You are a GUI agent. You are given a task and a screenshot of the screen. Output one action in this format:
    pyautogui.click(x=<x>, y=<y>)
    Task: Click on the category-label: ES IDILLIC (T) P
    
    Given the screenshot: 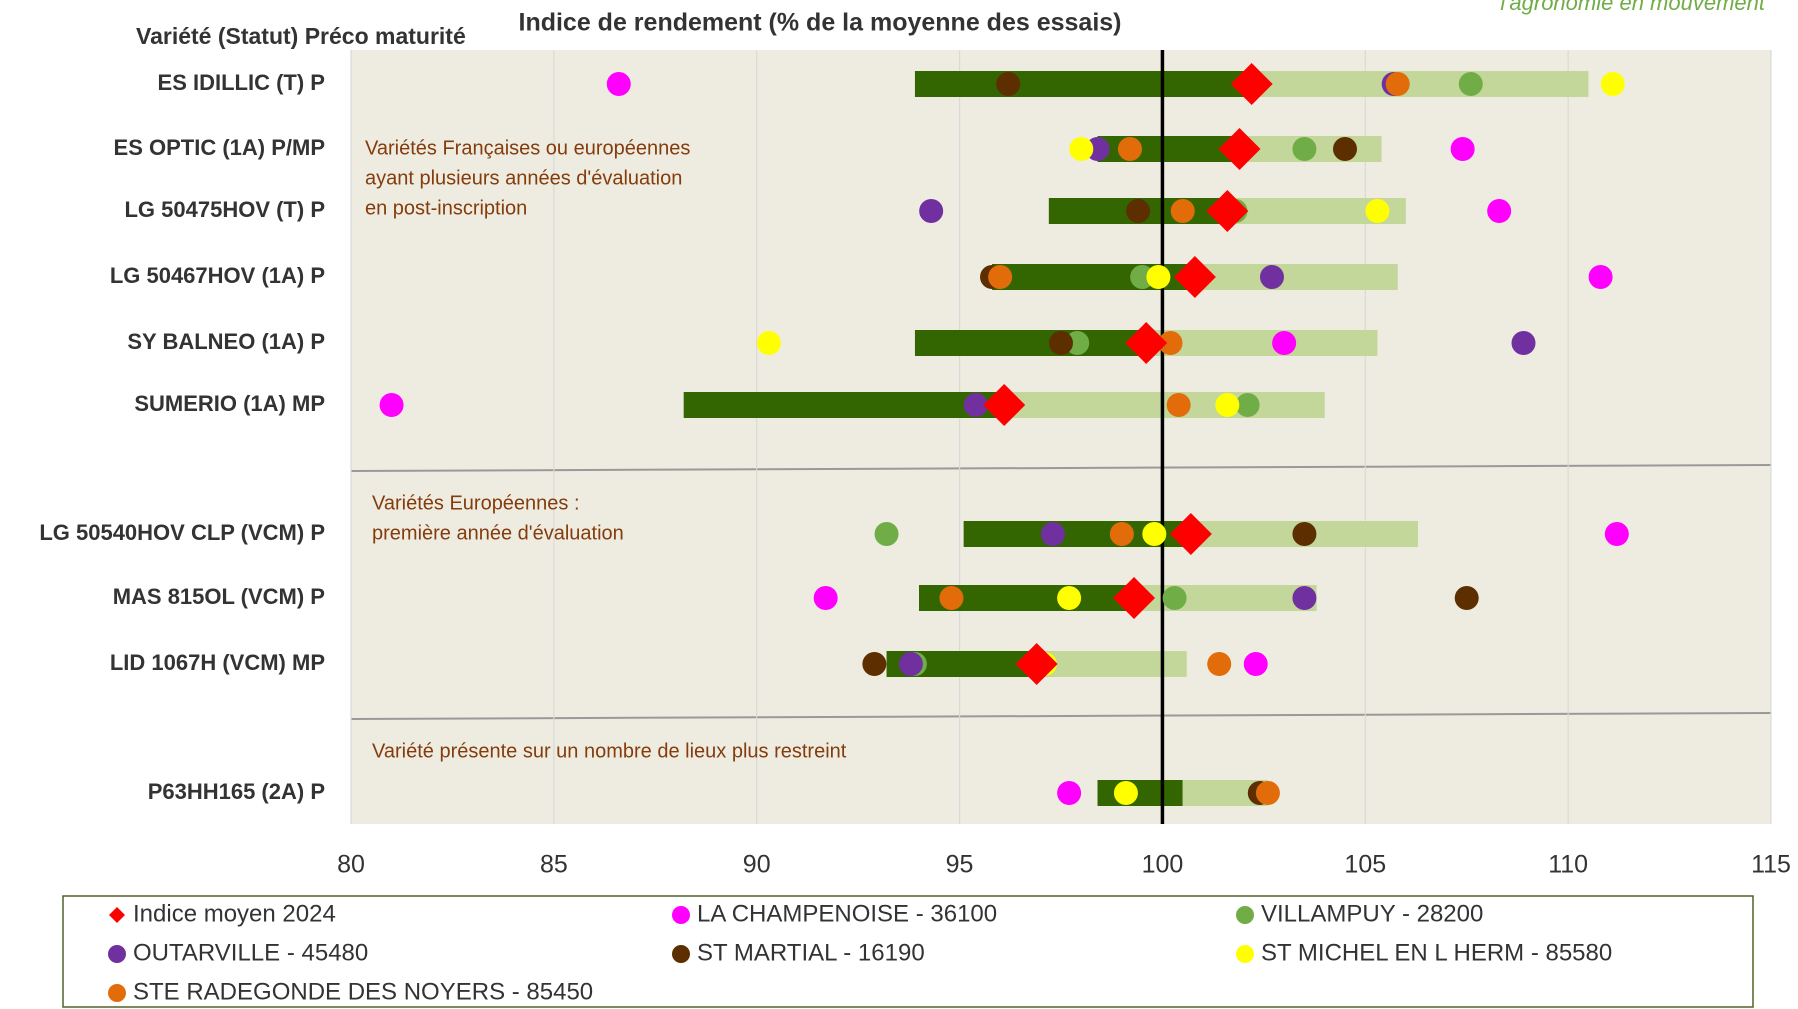 What is the action you would take?
    pyautogui.click(x=241, y=82)
    